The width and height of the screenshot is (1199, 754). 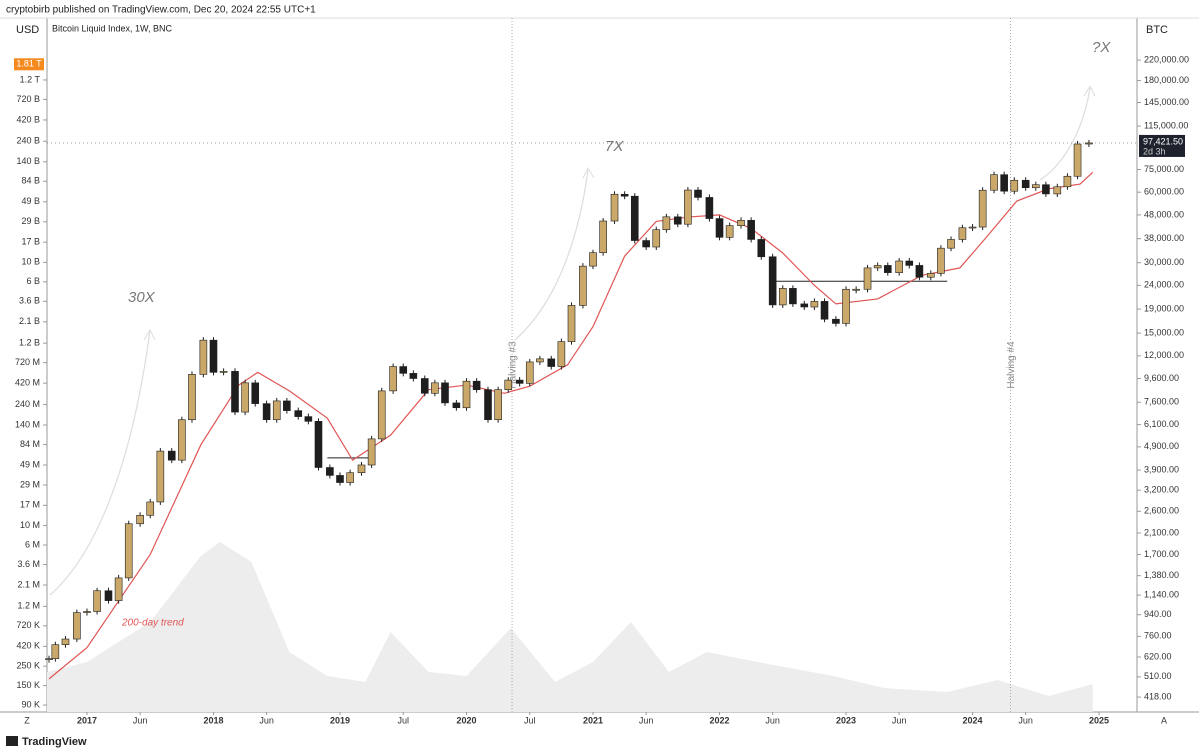 I want to click on y-tick-label: 17 M, so click(x=30, y=505).